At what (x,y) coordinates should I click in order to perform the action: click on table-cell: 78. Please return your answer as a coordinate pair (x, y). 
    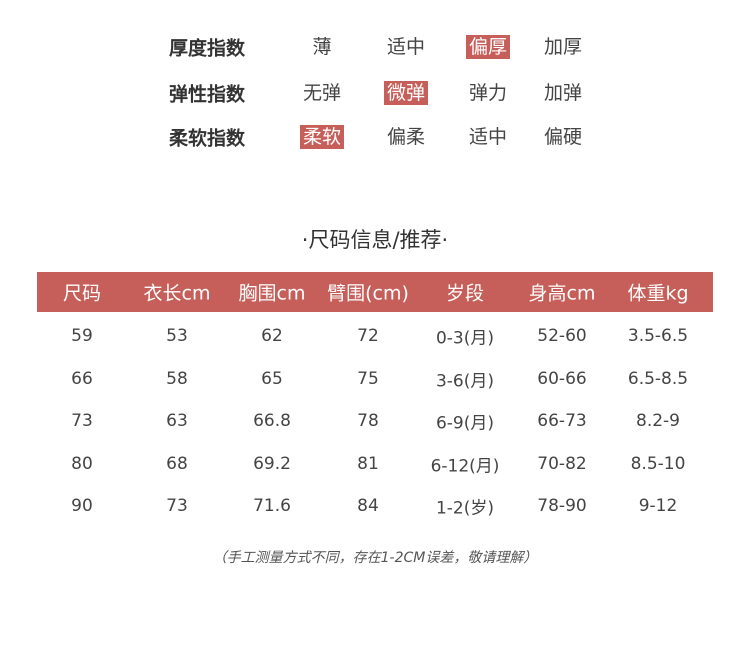
    Looking at the image, I should click on (368, 421).